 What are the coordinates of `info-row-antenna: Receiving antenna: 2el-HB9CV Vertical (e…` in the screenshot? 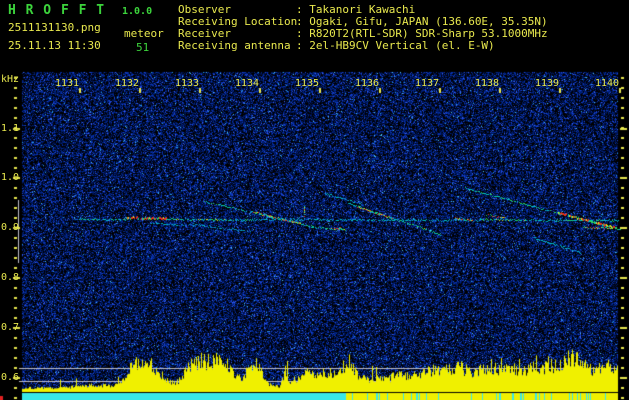 It's located at (336, 46).